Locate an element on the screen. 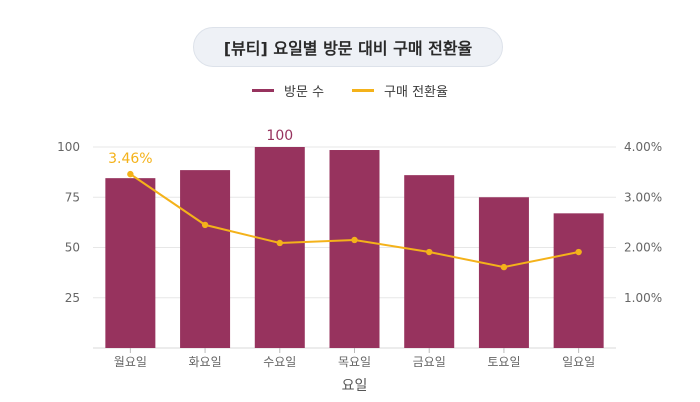  x-tick-label: 목요일 is located at coordinates (354, 362).